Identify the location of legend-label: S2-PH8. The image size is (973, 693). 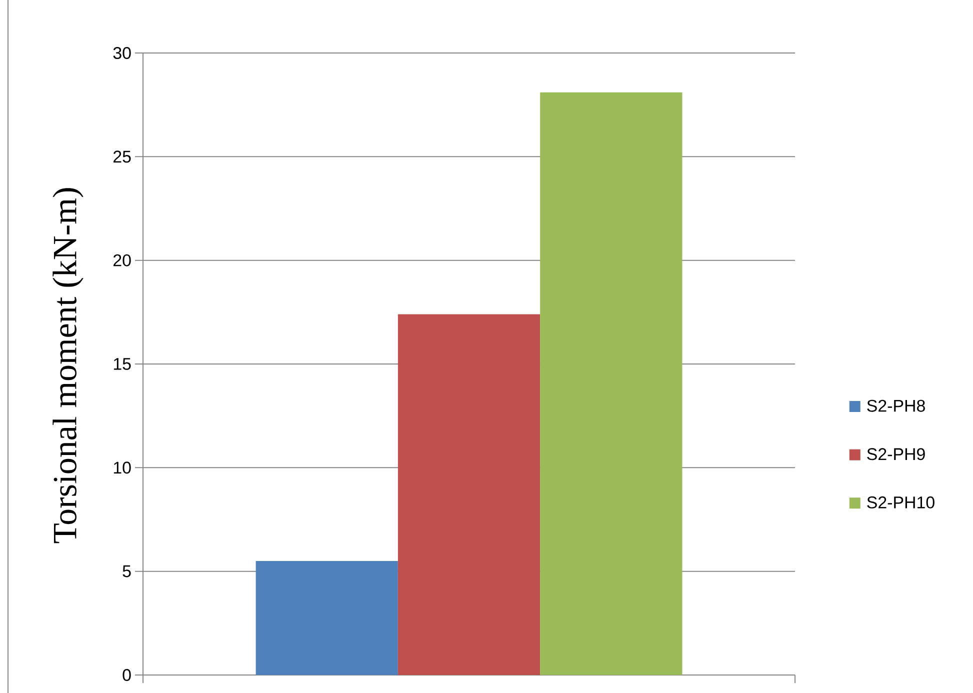
(896, 406).